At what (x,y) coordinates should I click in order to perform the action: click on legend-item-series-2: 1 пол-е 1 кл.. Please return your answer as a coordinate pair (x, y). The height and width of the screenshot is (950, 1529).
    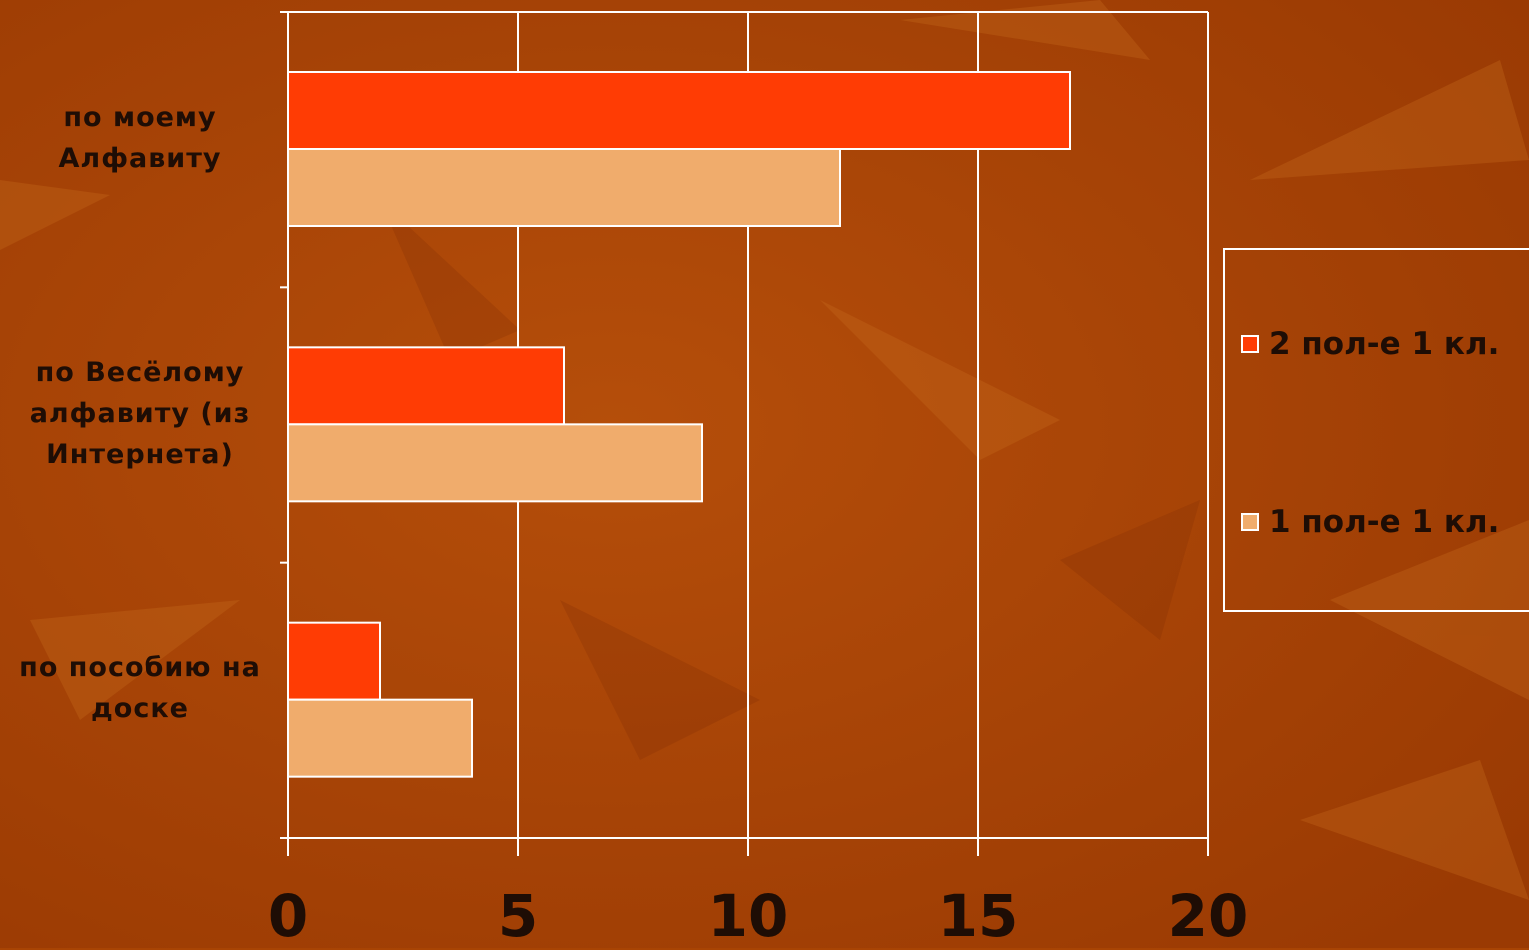
    Looking at the image, I should click on (1370, 522).